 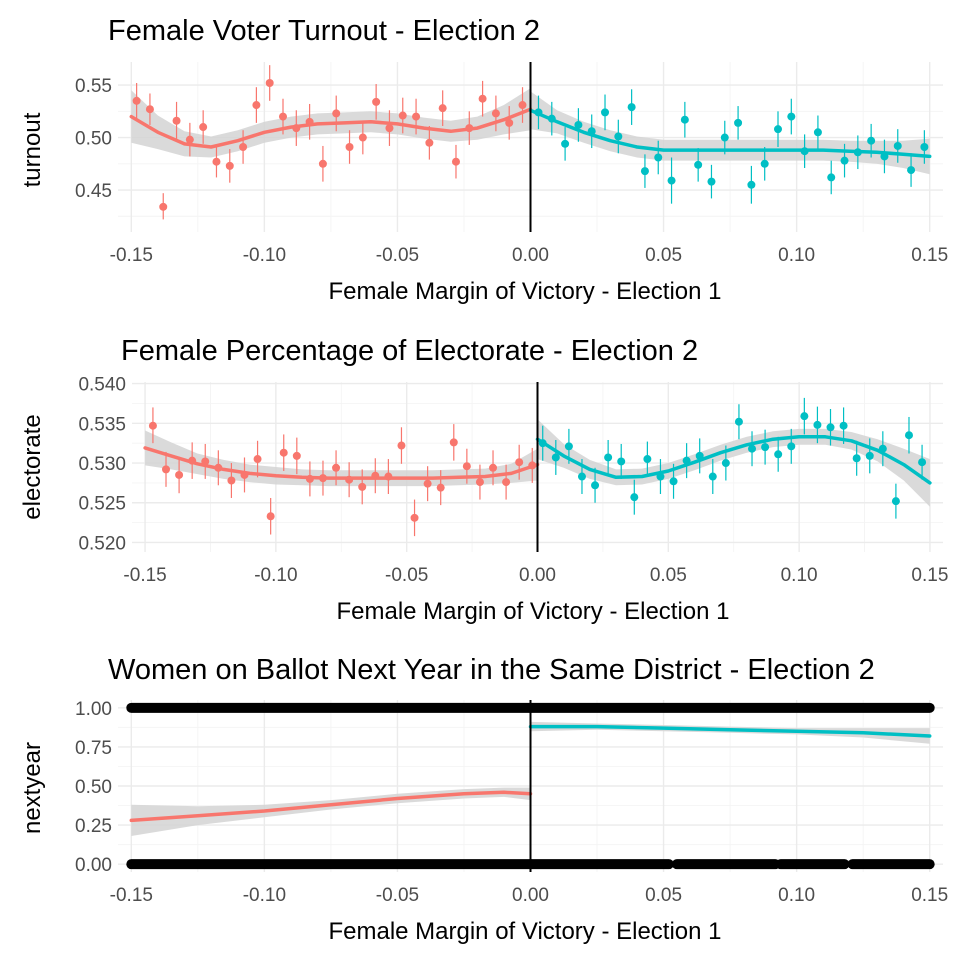 I want to click on y-tick-label: 0.540, so click(x=102, y=385).